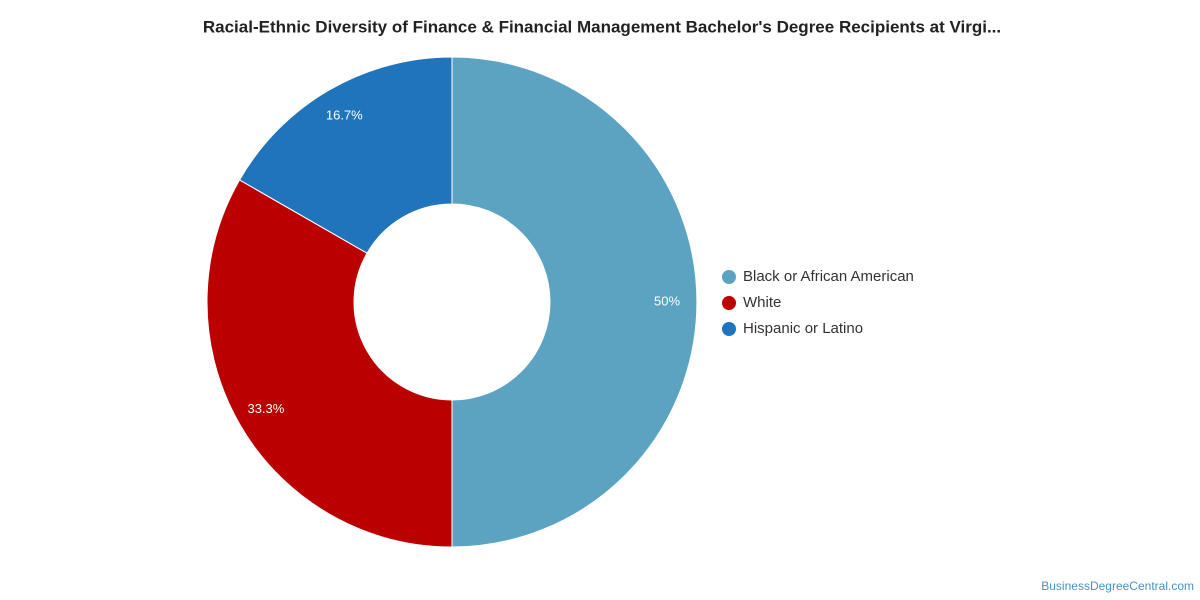  What do you see at coordinates (344, 114) in the screenshot?
I see `value-label: 16.7%` at bounding box center [344, 114].